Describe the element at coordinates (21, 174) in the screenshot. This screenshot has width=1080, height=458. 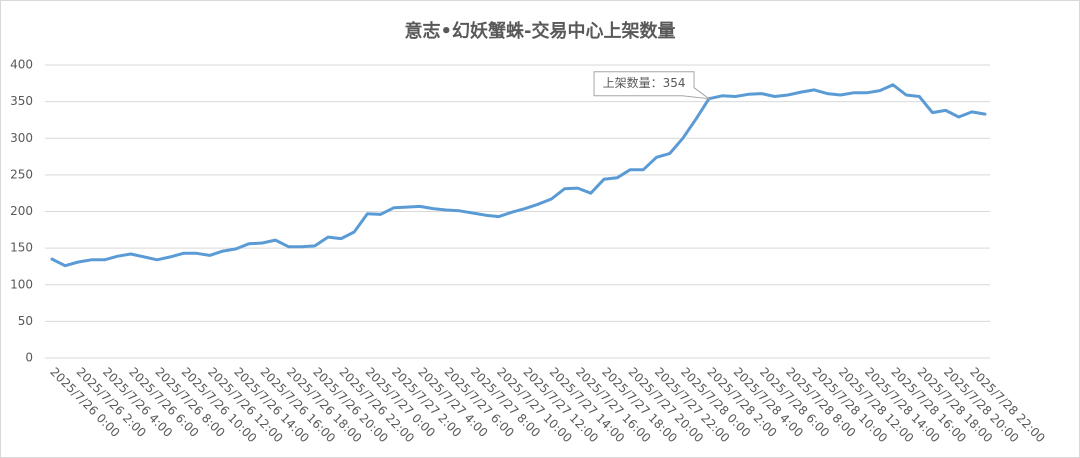
I see `y-tick-label: 250` at that location.